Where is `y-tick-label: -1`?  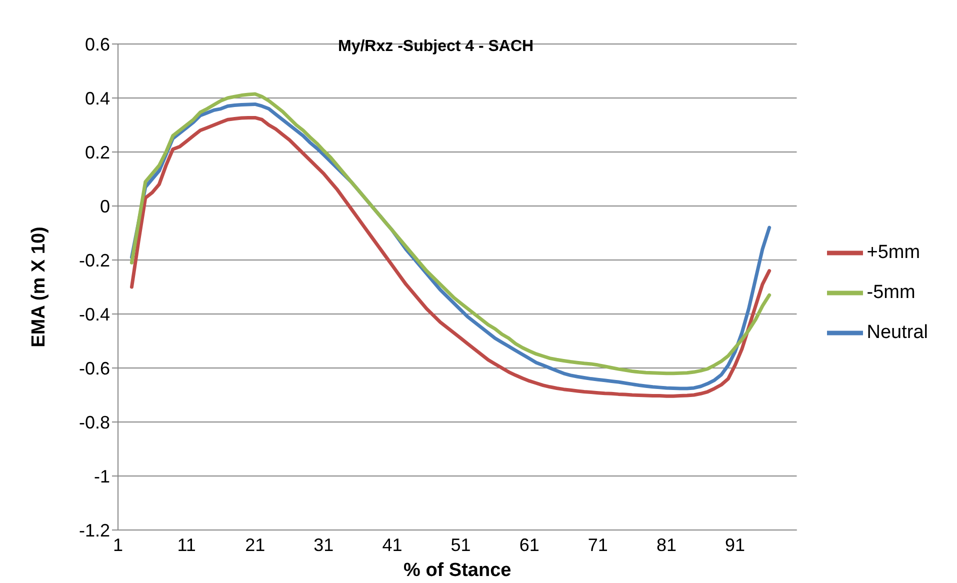 y-tick-label: -1 is located at coordinates (102, 476).